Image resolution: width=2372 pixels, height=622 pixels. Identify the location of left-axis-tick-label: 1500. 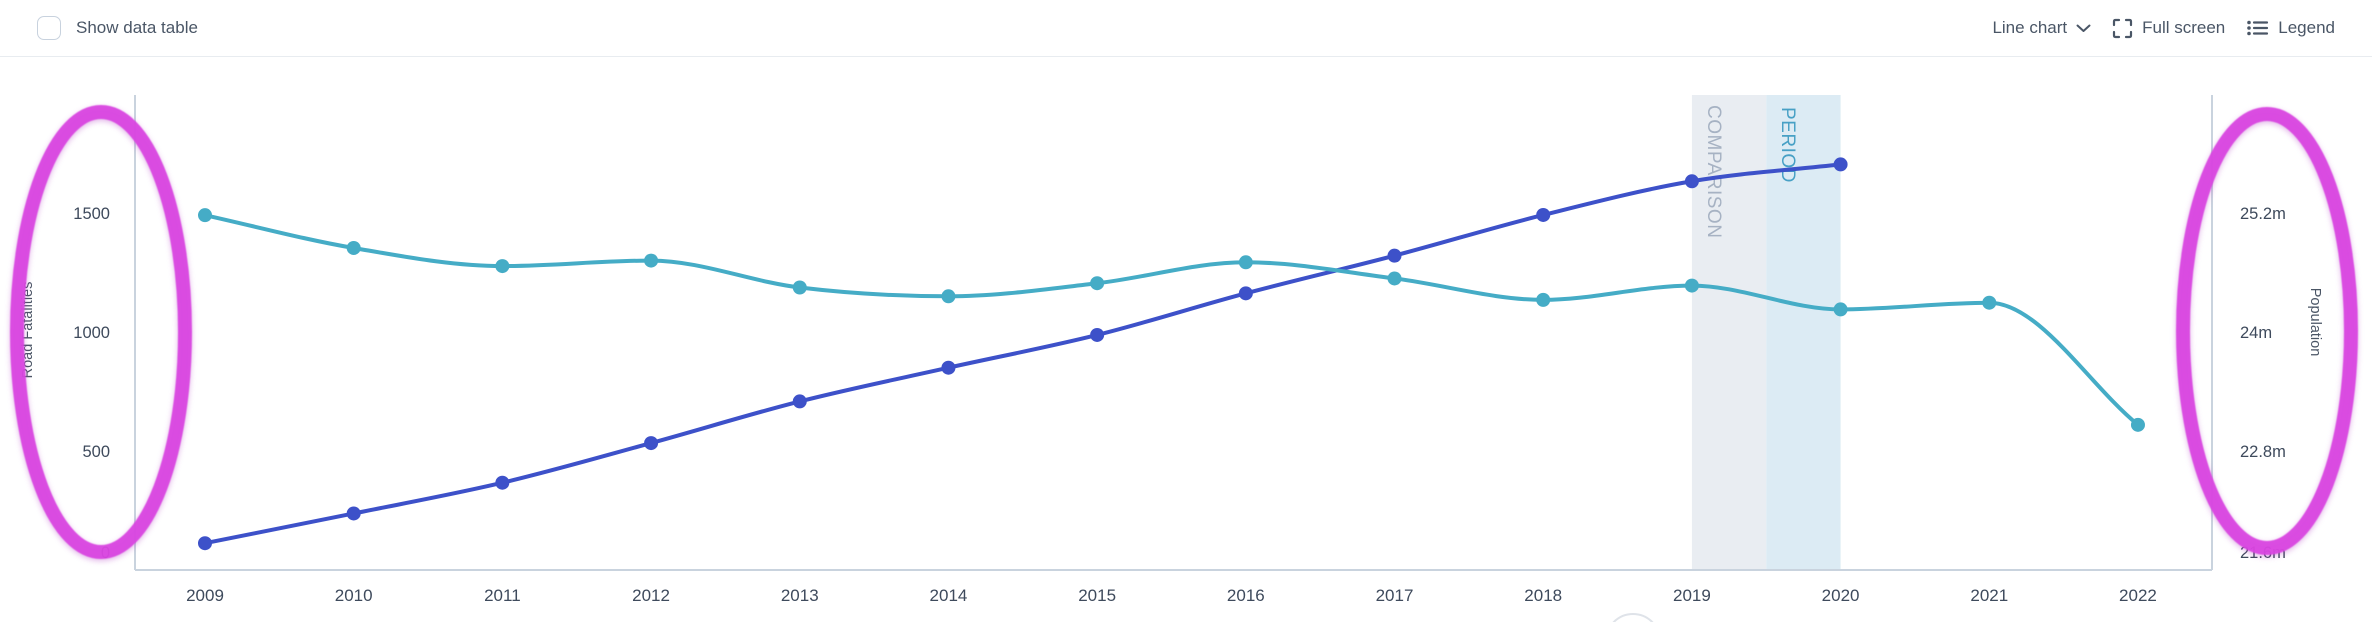
(91, 214).